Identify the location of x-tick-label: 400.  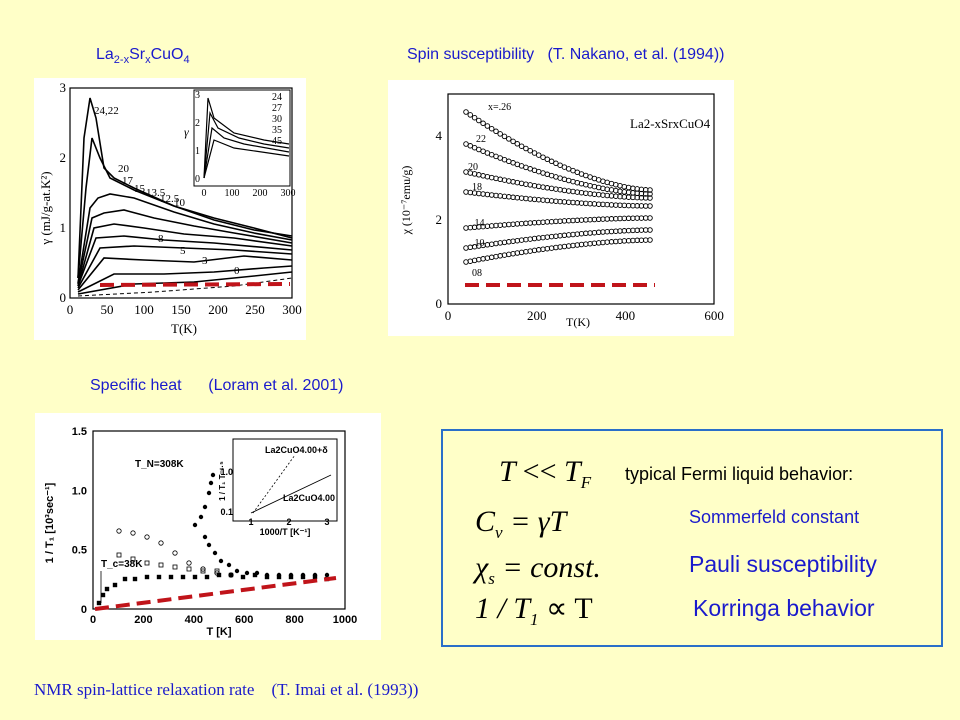
(194, 620).